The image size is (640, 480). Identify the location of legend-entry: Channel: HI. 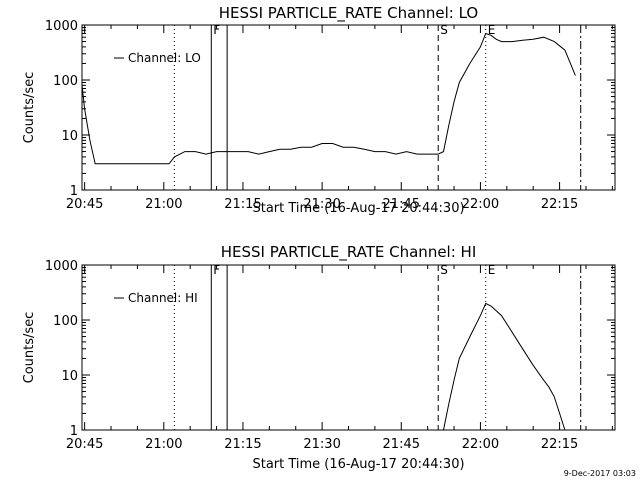
(163, 298).